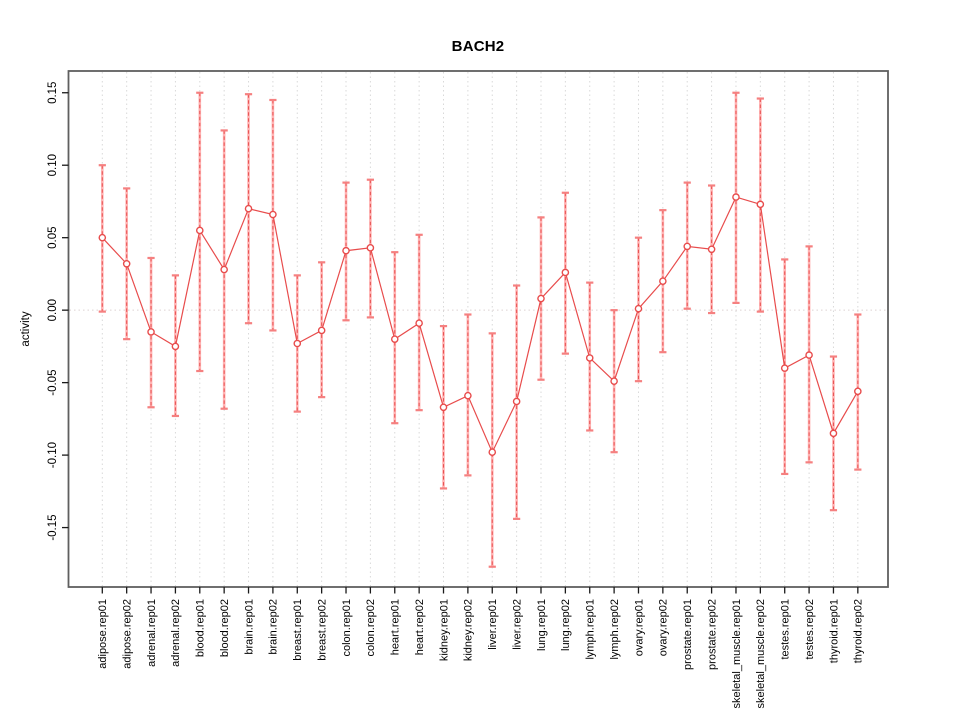  Describe the element at coordinates (53, 237) in the screenshot. I see `y-tick-label: 0.05` at that location.